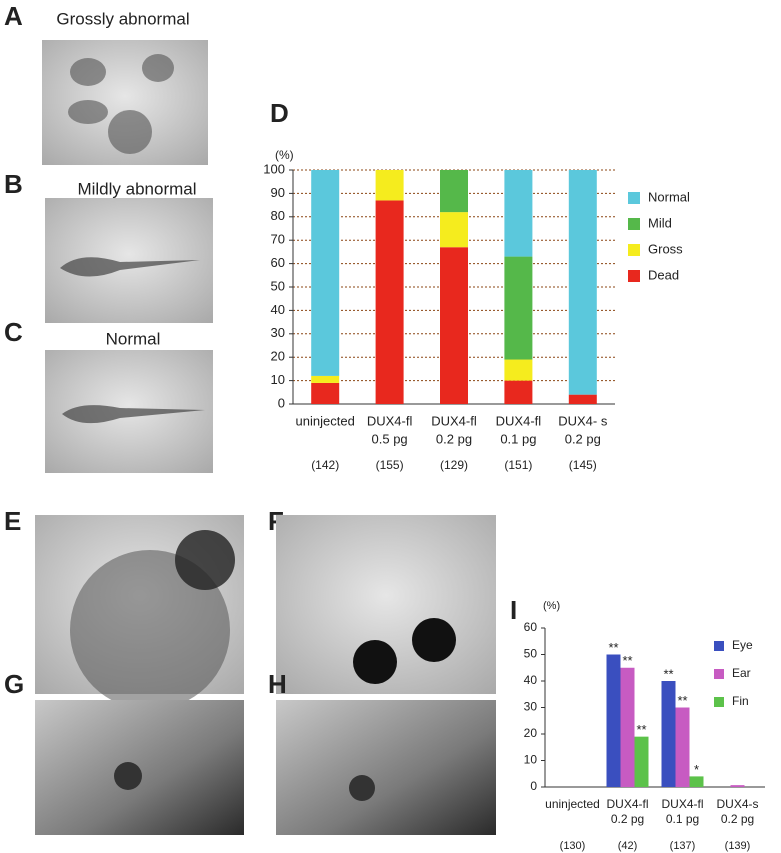 The height and width of the screenshot is (853, 781). What do you see at coordinates (583, 465) in the screenshot?
I see `sample-count: (145)` at bounding box center [583, 465].